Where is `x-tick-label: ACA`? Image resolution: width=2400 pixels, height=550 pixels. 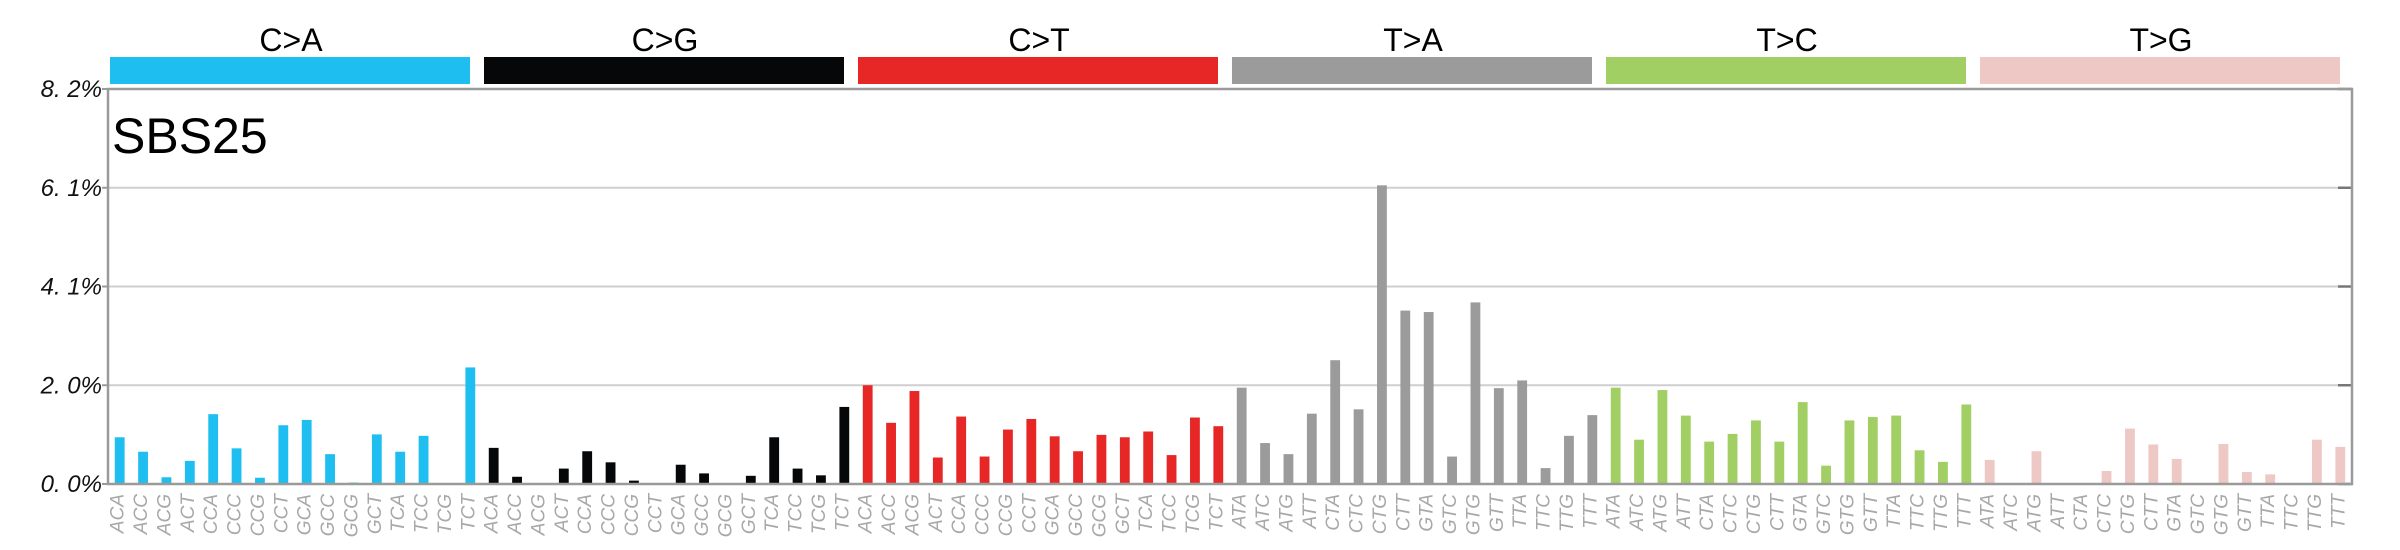 x-tick-label: ACA is located at coordinates (866, 514).